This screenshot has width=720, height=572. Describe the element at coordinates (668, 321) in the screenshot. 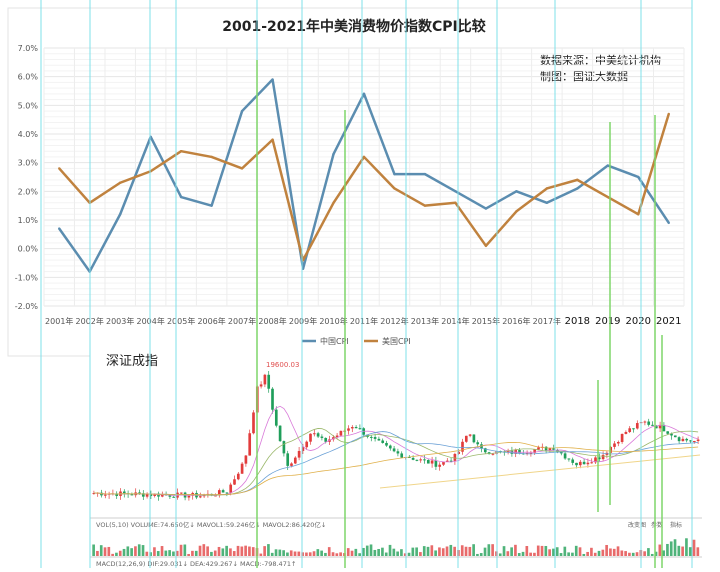

I see `x-tick-label: 2021` at that location.